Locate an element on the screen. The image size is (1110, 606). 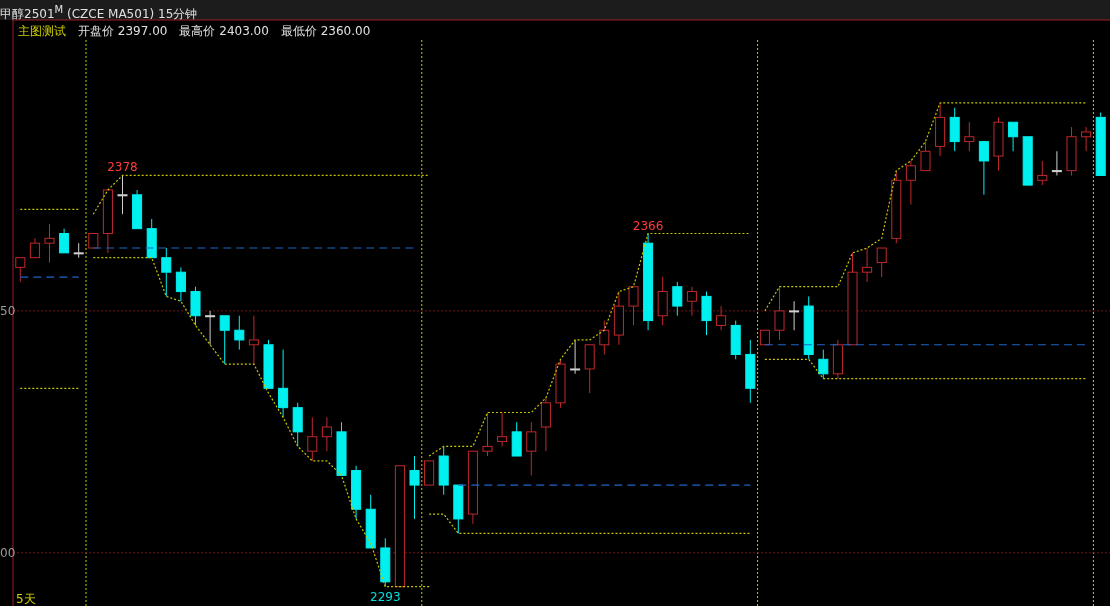
annotation: 00 is located at coordinates (8, 552).